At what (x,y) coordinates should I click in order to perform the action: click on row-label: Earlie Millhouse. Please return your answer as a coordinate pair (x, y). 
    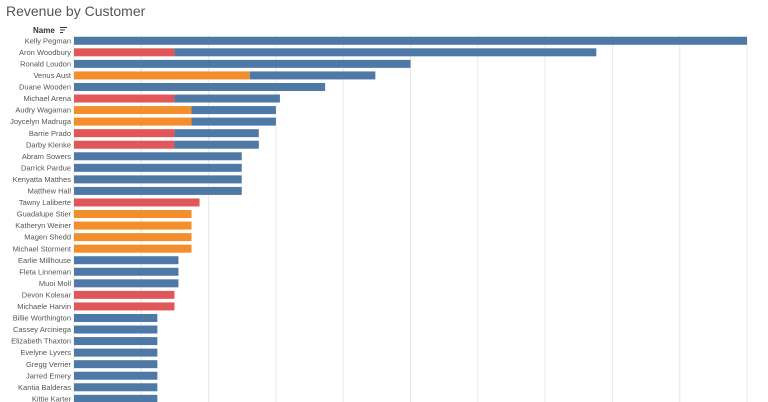
    Looking at the image, I should click on (44, 260).